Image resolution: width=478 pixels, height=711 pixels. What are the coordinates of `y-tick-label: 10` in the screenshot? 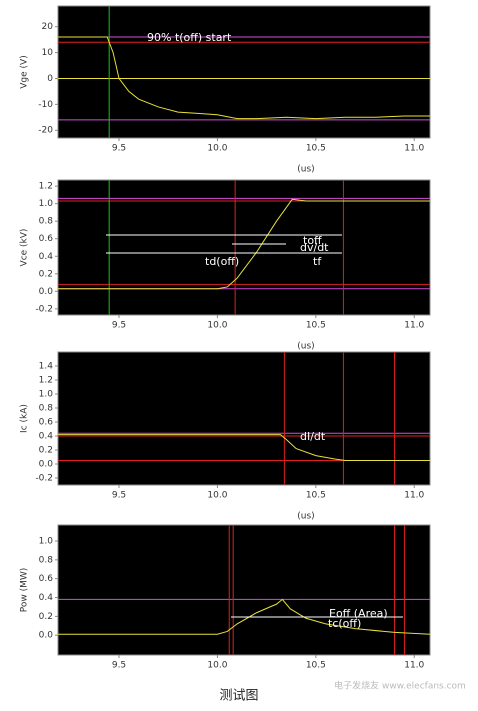 It's located at (48, 53).